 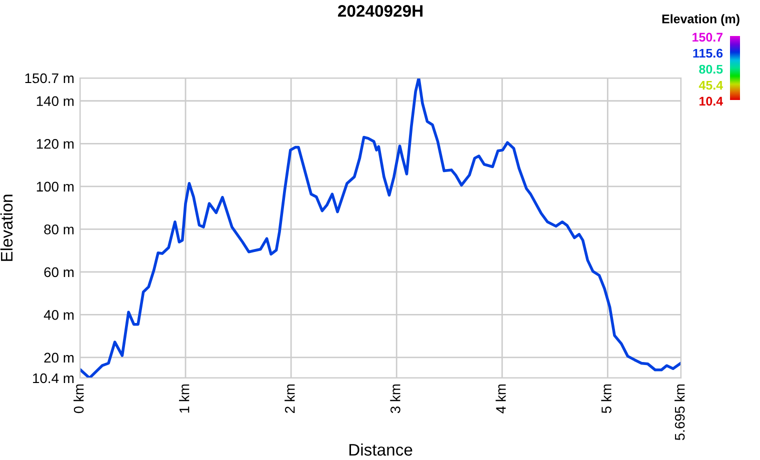 I want to click on y-tick-label: 140 m, so click(x=55, y=101).